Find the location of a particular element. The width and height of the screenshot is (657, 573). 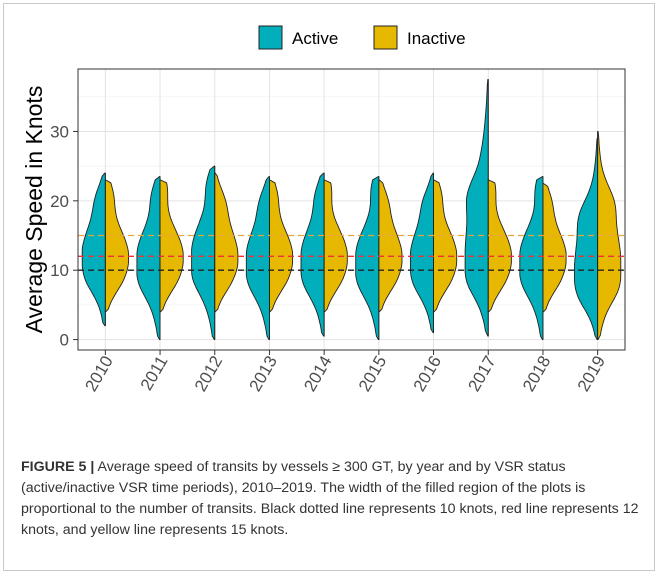

violin-active-2017 is located at coordinates (476, 207).